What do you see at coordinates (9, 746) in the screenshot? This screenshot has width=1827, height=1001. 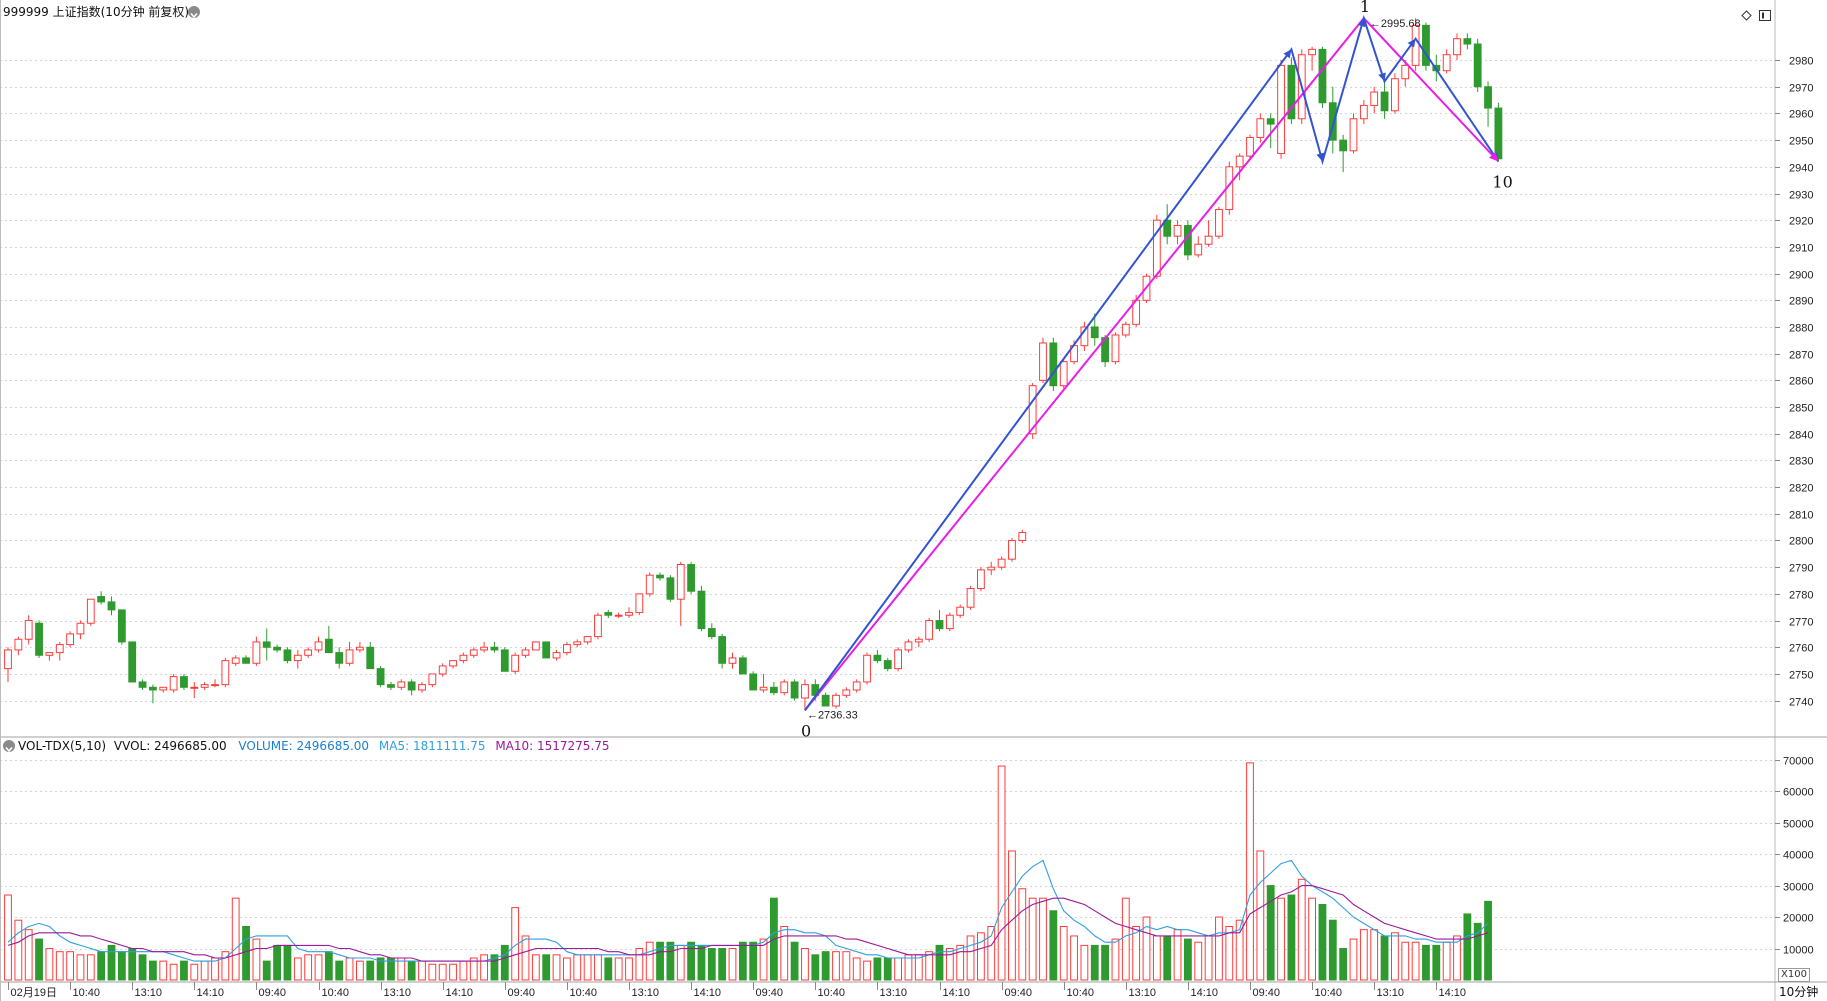 I see `volume-collapse-icon` at bounding box center [9, 746].